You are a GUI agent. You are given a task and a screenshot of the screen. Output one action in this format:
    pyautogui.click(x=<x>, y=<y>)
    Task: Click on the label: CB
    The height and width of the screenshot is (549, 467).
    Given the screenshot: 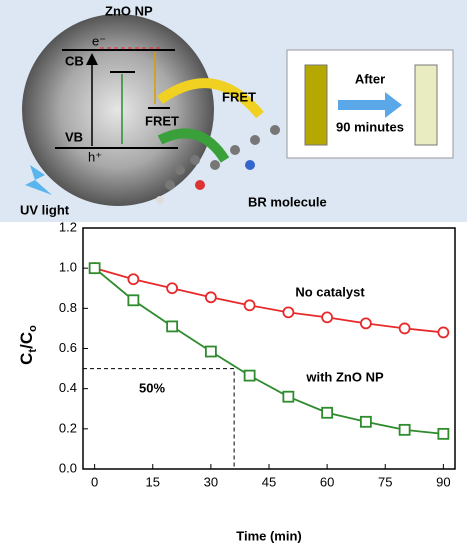 What is the action you would take?
    pyautogui.click(x=74, y=60)
    